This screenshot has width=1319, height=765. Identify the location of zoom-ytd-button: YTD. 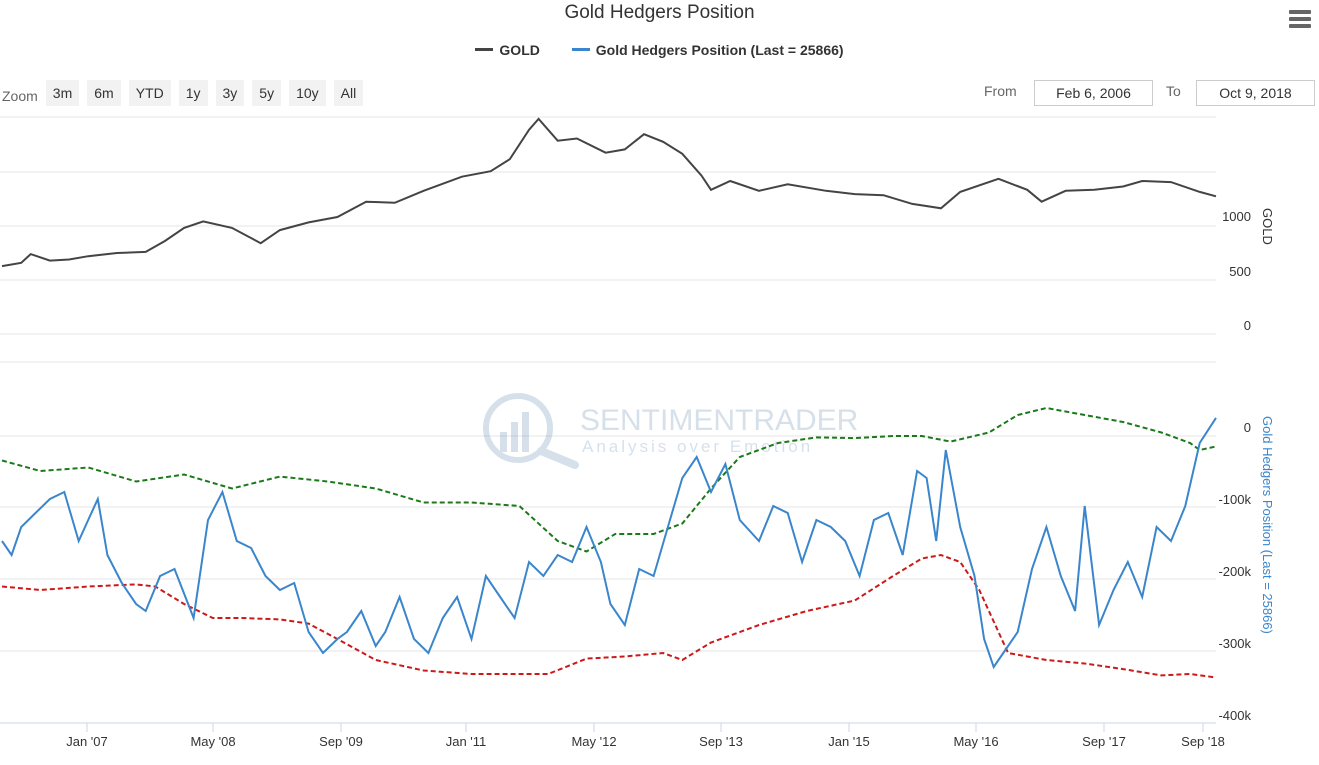
(149, 93).